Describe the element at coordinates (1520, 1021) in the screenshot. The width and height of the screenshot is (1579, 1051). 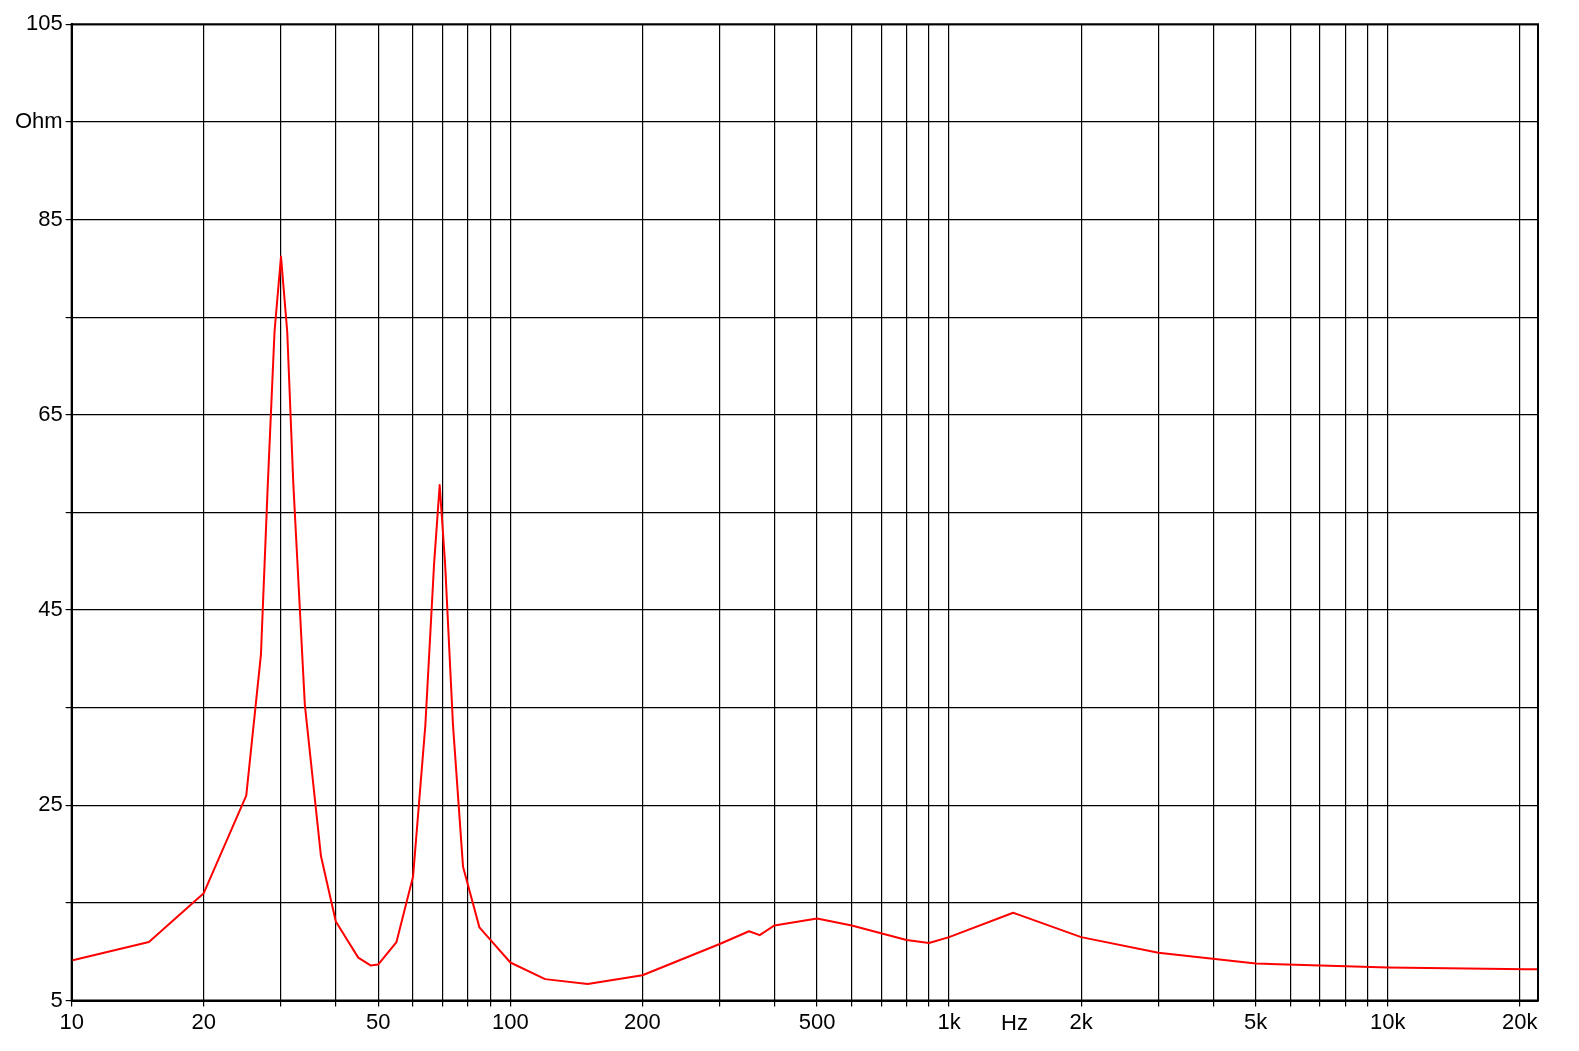
I see `x-tick-label: 20k` at that location.